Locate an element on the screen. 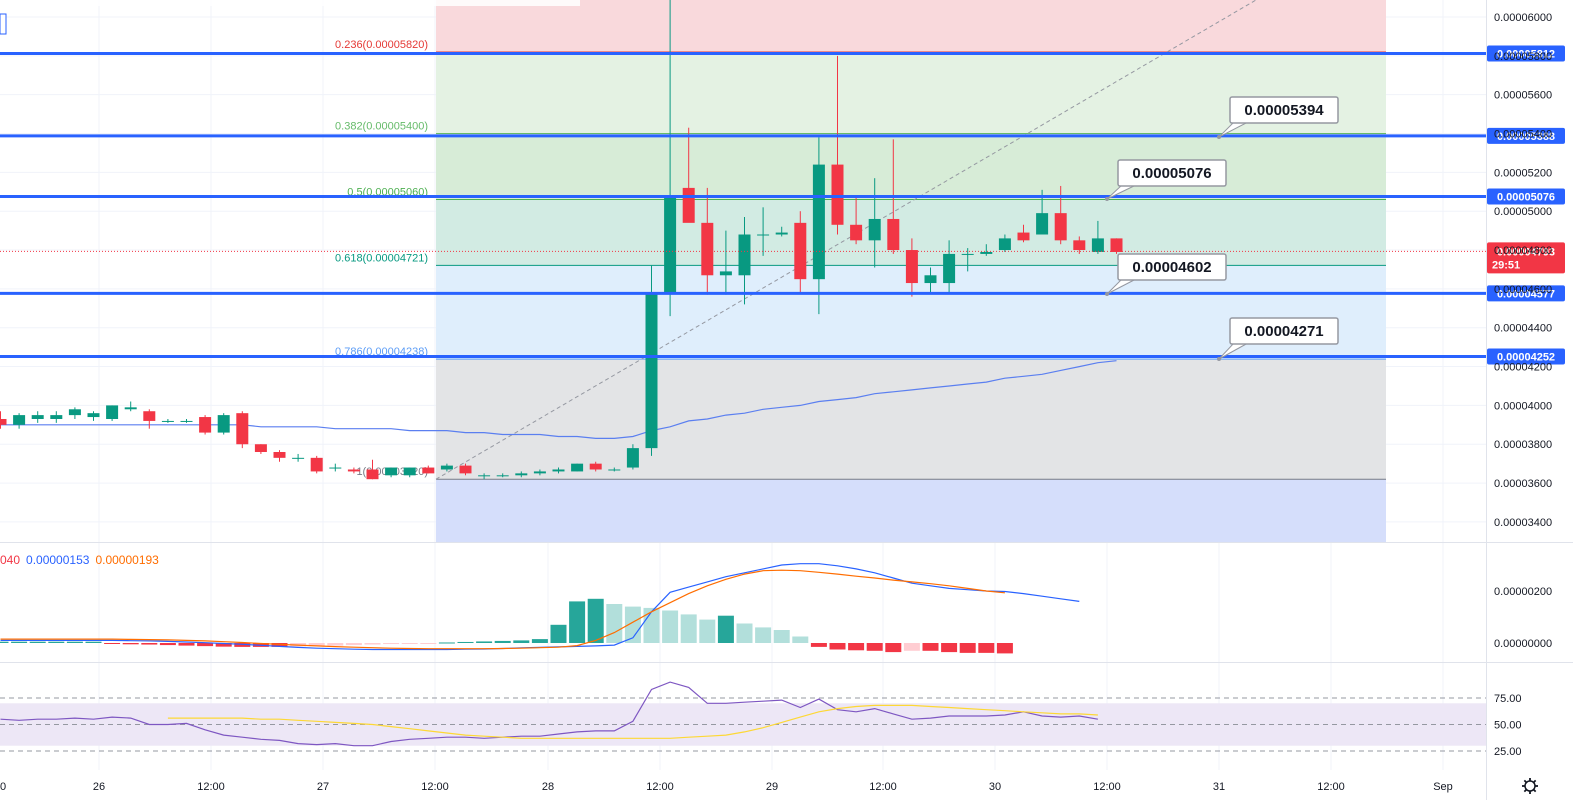 The image size is (1573, 800). price-axis-tick: 0.00003400 is located at coordinates (1523, 523).